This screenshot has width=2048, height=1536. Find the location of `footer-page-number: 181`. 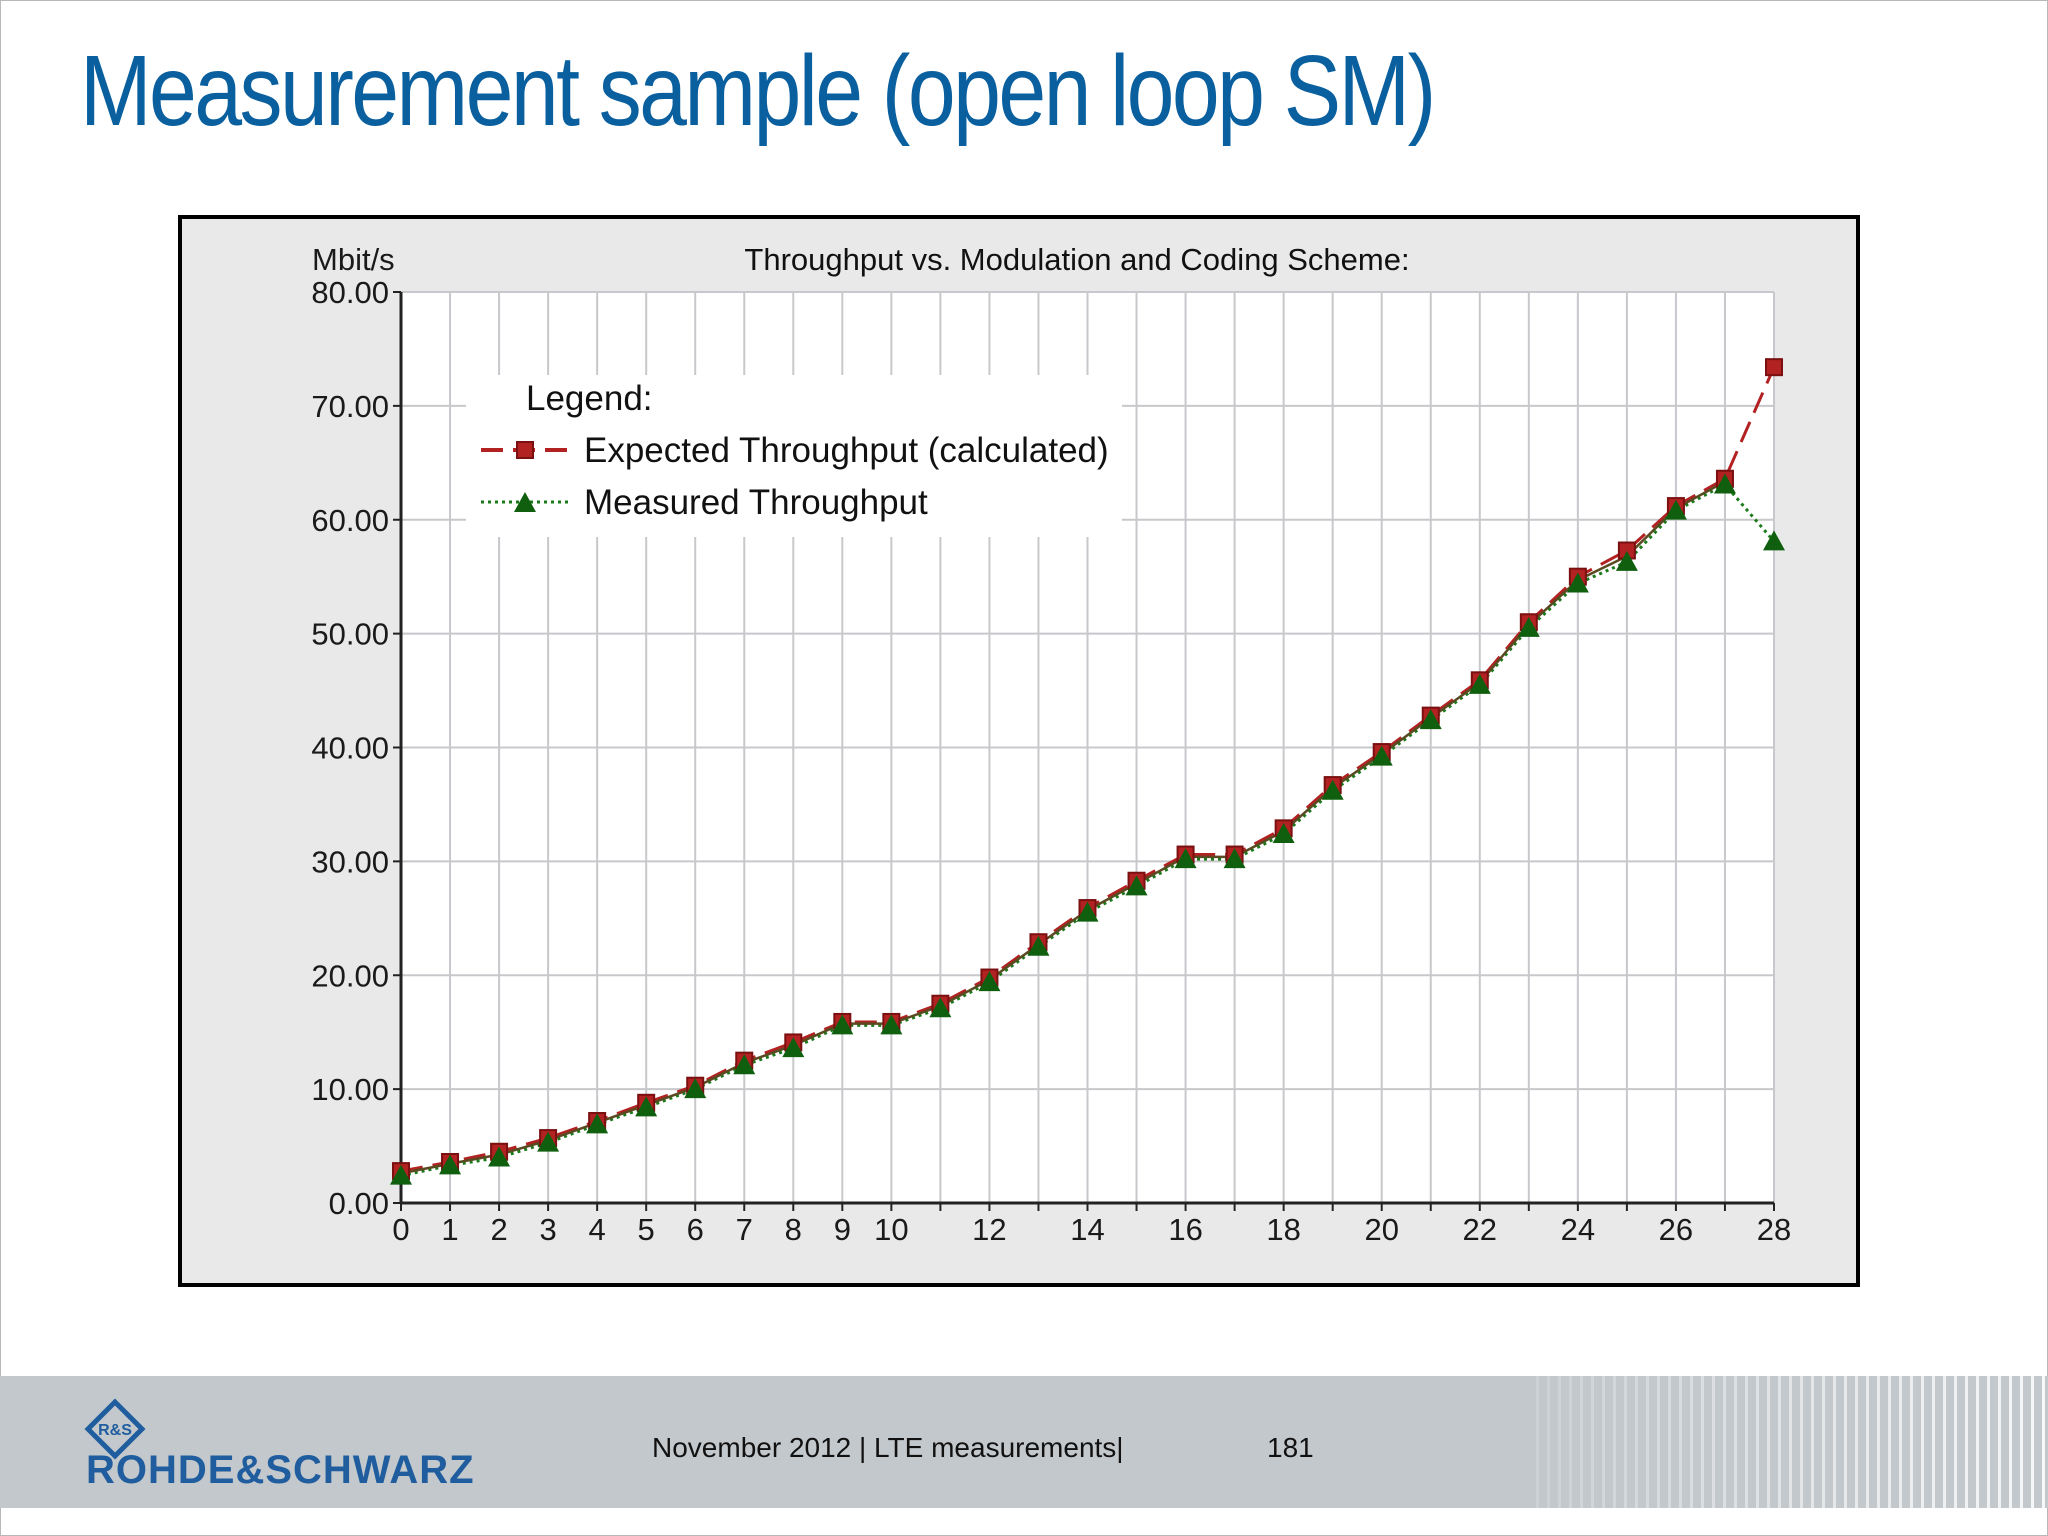

footer-page-number: 181 is located at coordinates (1290, 1447).